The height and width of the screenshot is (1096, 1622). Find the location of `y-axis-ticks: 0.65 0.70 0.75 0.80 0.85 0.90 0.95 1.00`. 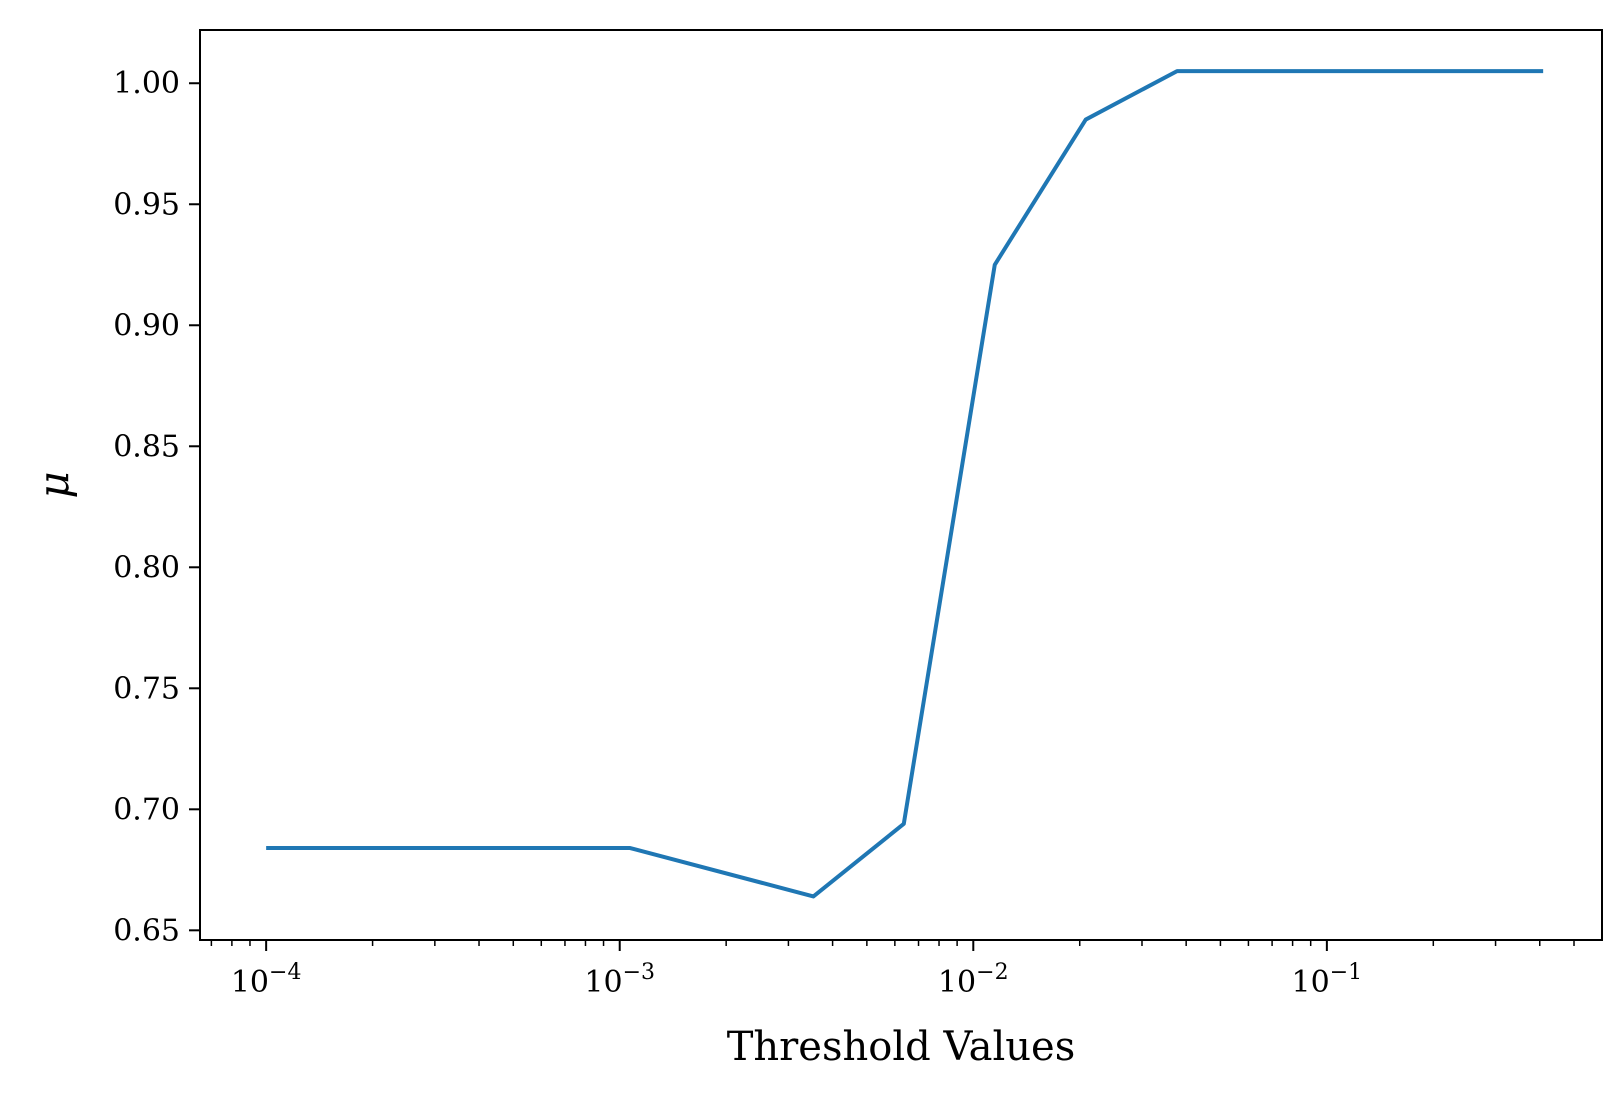

y-axis-ticks: 0.65 0.70 0.75 0.80 0.85 0.90 0.95 1.00 is located at coordinates (156, 507).